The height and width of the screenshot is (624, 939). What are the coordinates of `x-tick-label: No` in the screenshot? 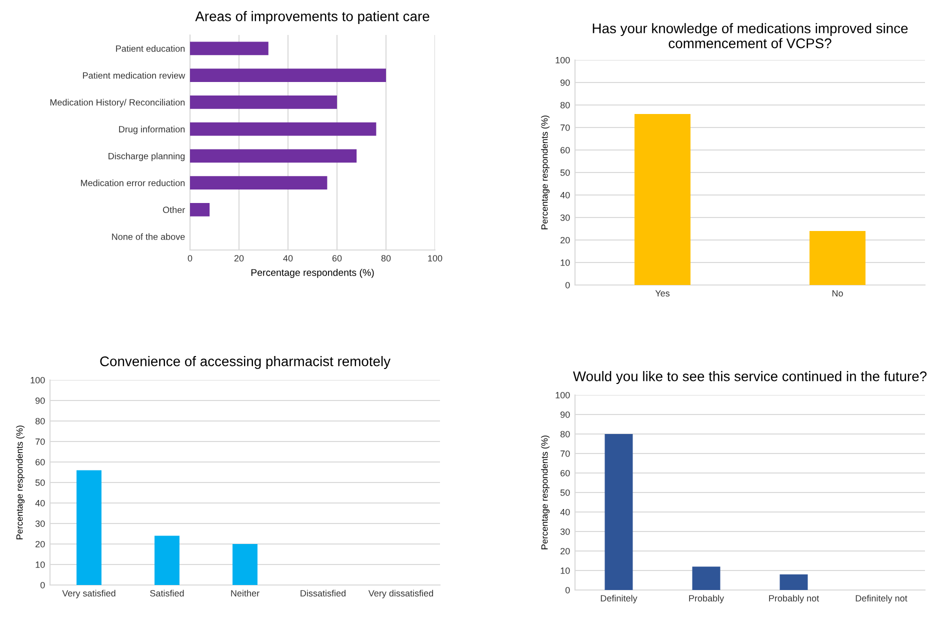 It's located at (837, 293).